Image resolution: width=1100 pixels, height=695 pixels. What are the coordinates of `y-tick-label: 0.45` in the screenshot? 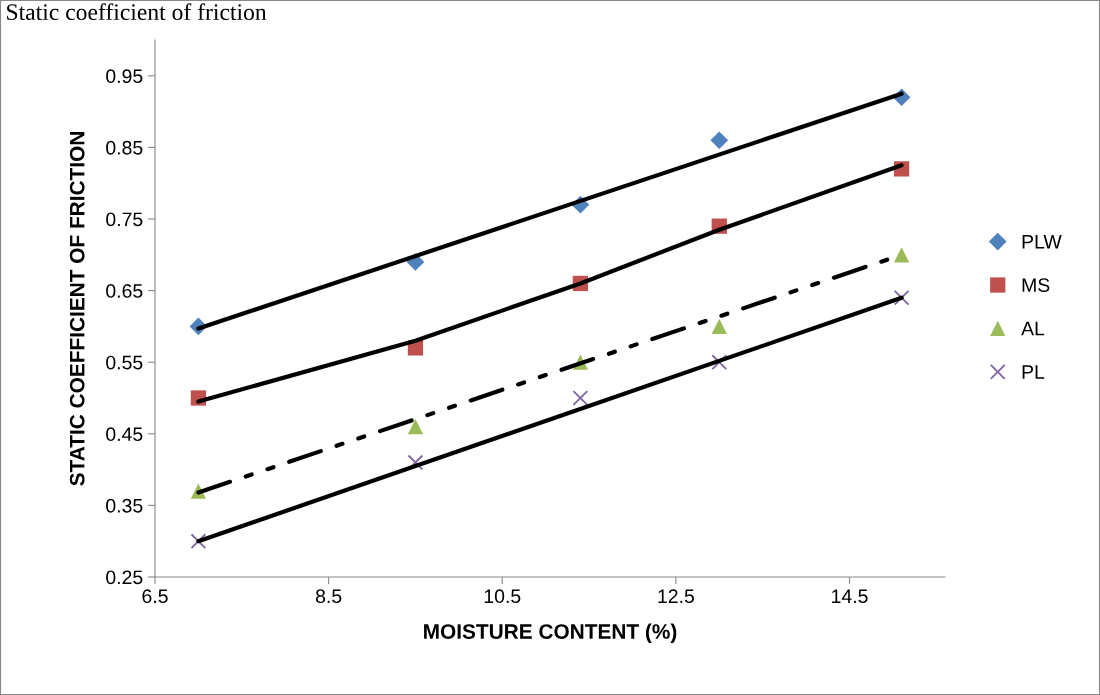 It's located at (124, 434).